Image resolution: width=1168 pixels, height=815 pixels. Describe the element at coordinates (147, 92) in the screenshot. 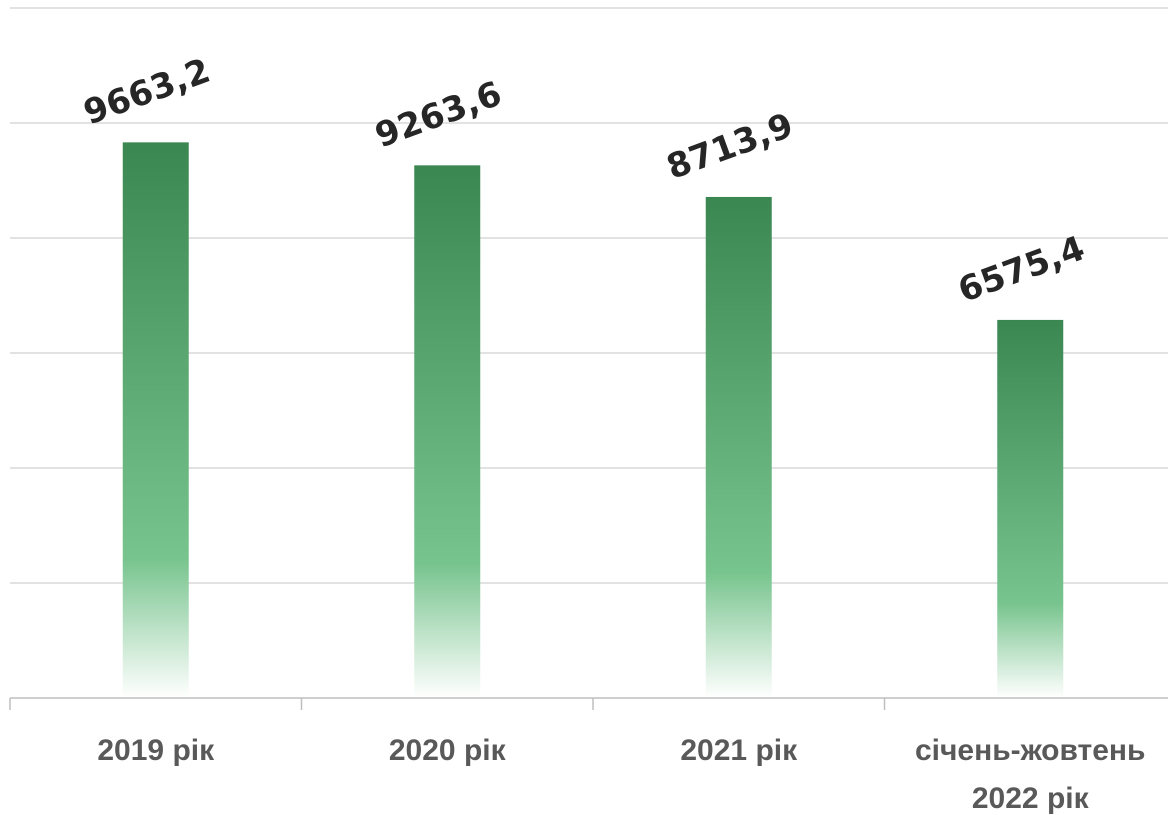

I see `data-label: 9663,2` at that location.